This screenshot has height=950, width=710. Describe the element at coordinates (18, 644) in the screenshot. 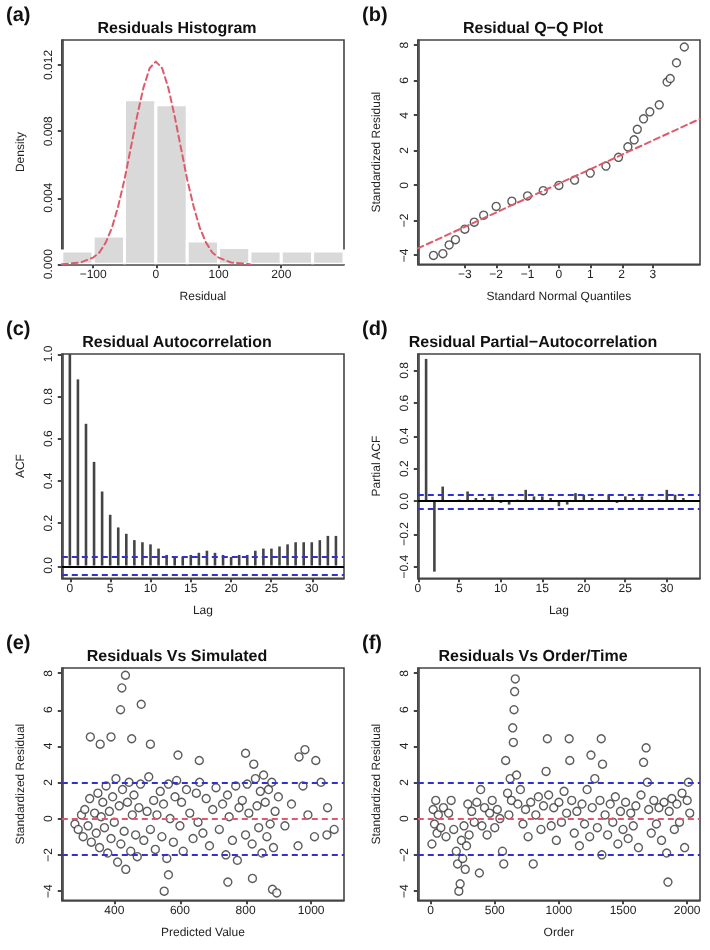

I see `text: (e)` at that location.